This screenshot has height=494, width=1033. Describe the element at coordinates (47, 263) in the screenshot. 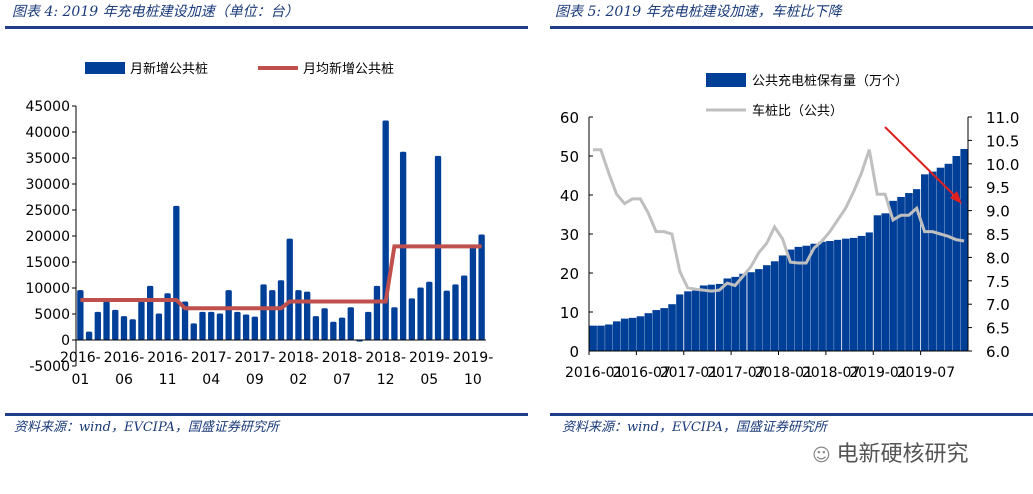

I see `y-tick-label: 15000` at that location.